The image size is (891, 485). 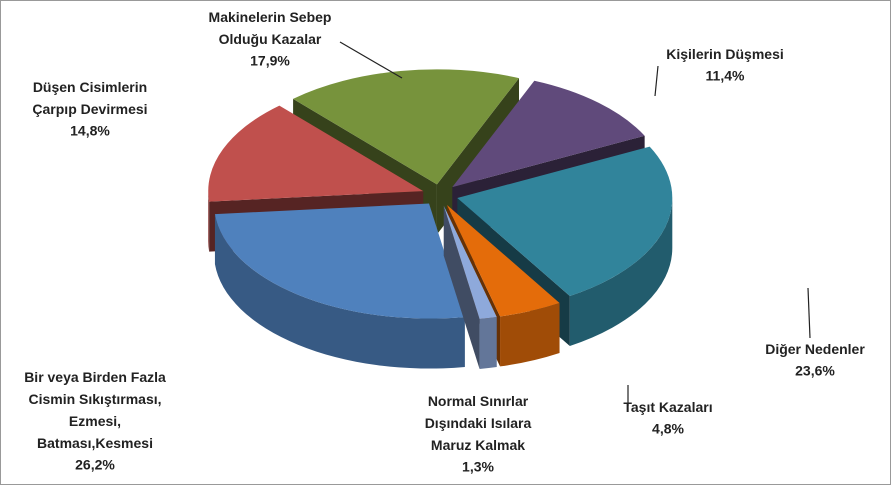 What do you see at coordinates (270, 61) in the screenshot?
I see `slice-value-label: 17,9%` at bounding box center [270, 61].